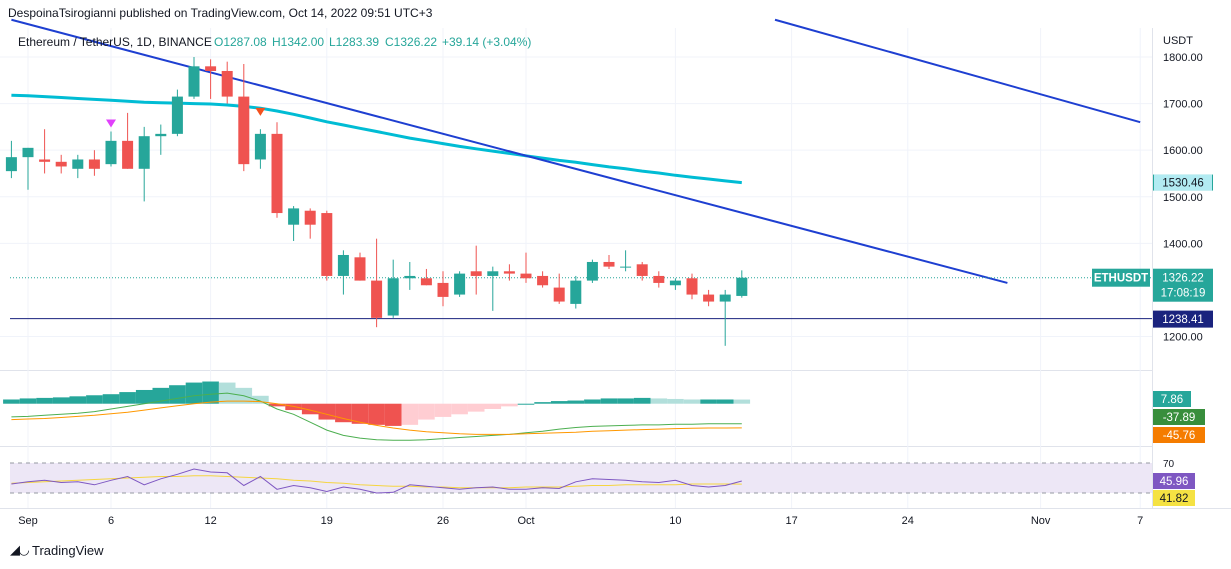 This screenshot has width=1231, height=569. I want to click on support-price-label-bg, so click(1183, 319).